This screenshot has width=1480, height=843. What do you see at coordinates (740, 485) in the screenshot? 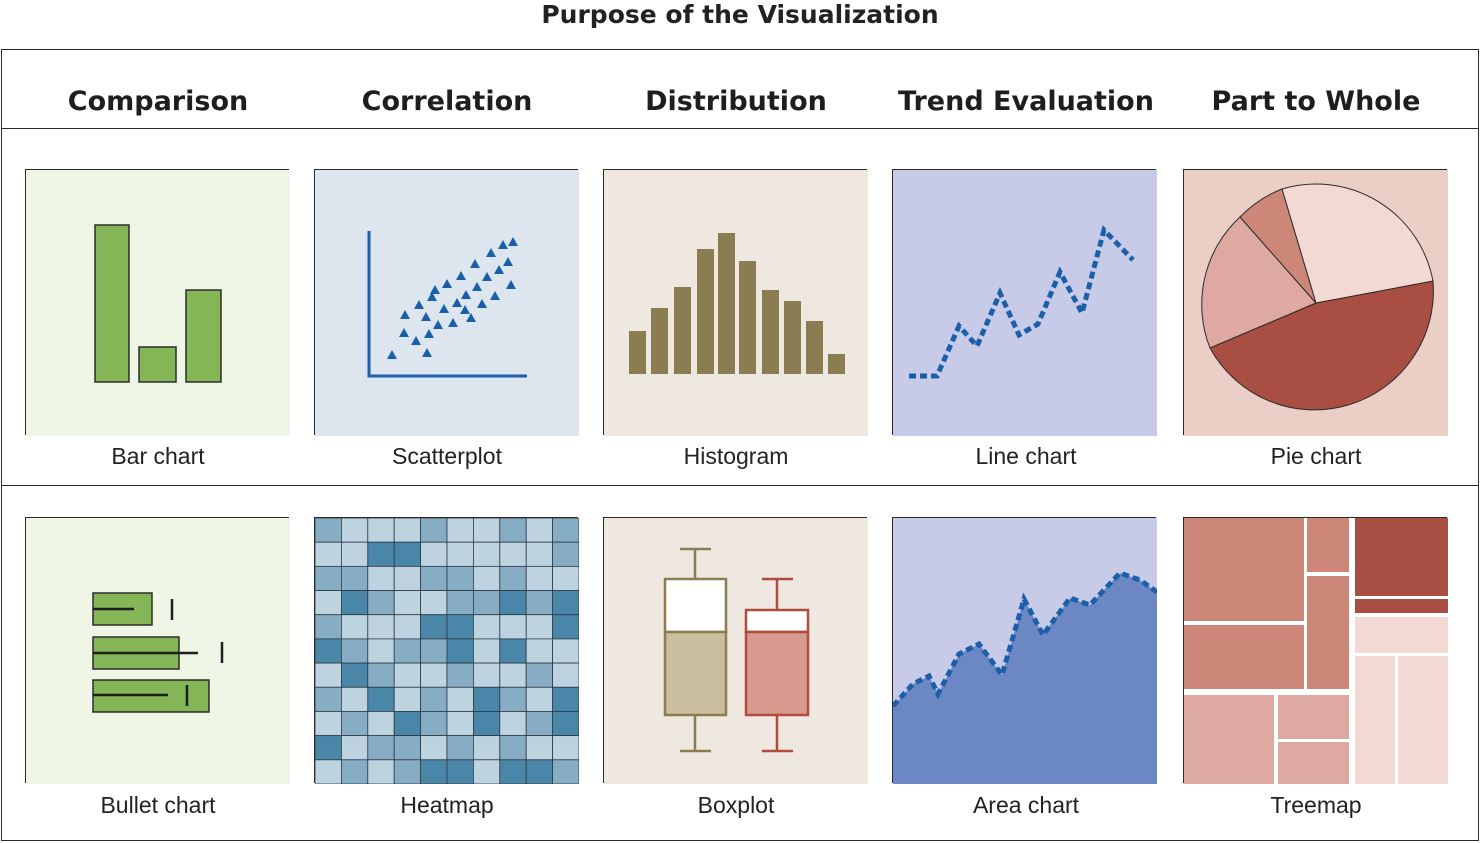
I see `row-divider` at bounding box center [740, 485].